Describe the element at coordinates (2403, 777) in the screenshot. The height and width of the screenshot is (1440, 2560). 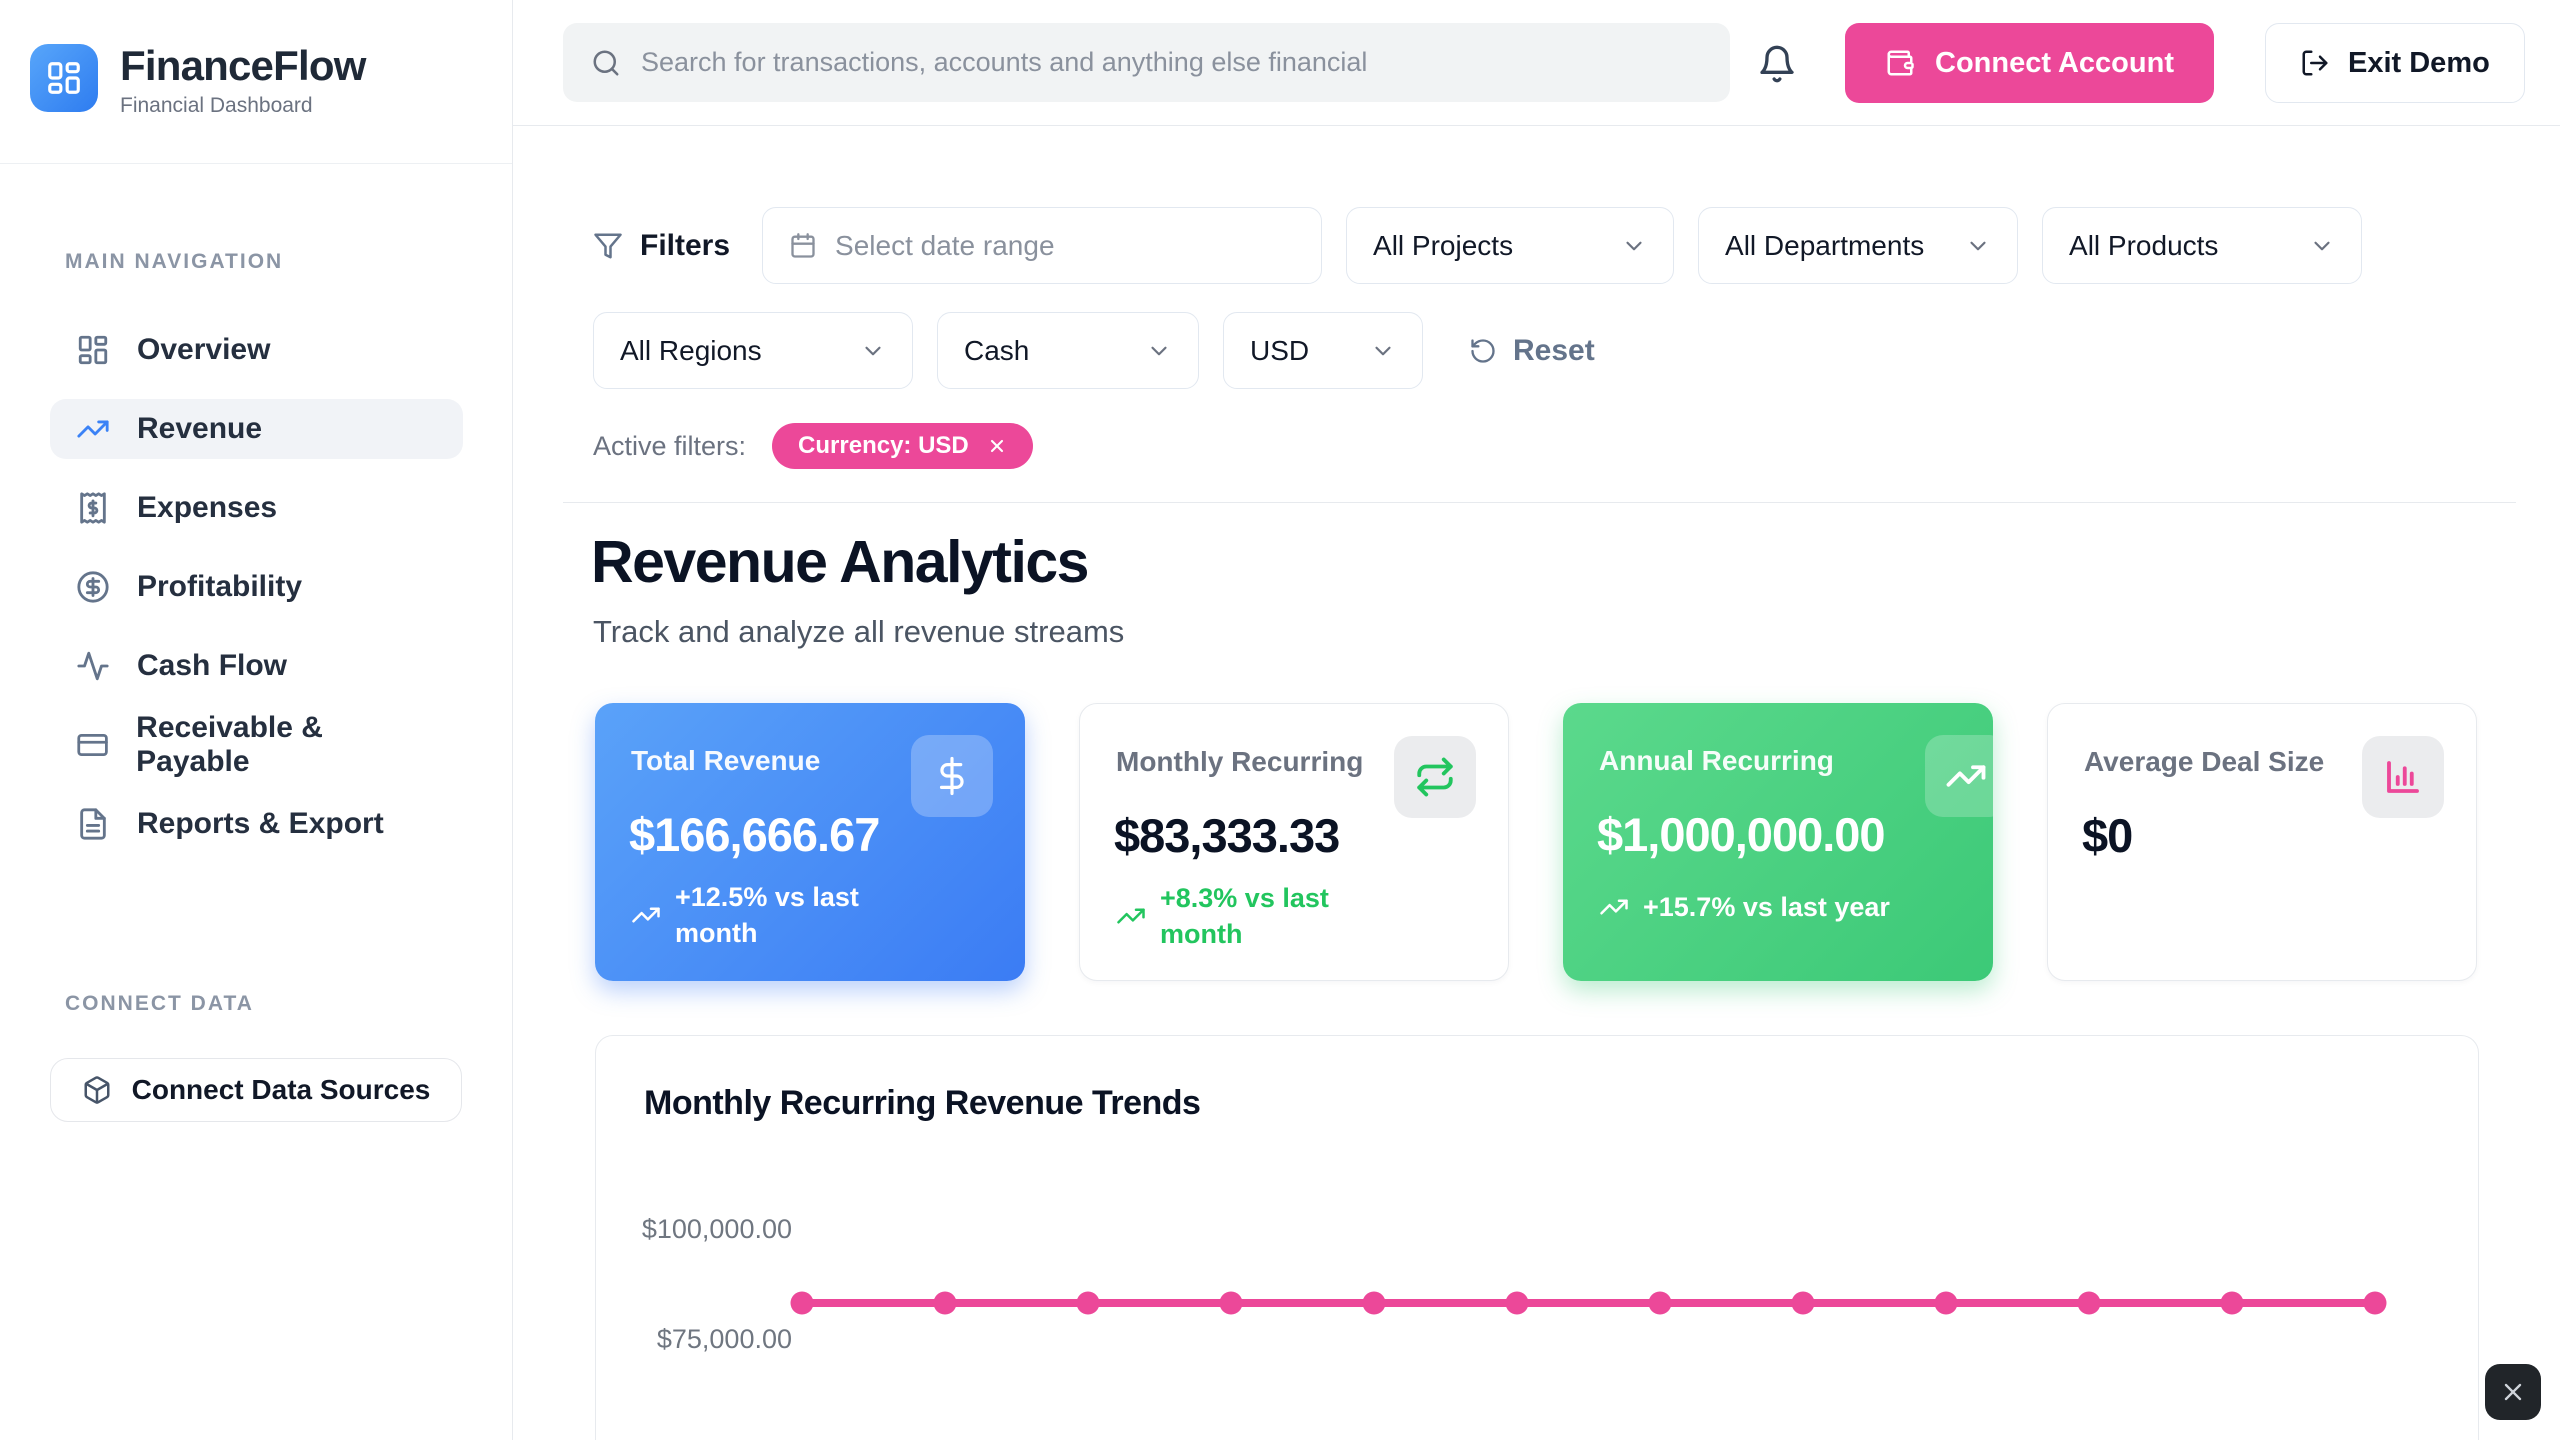
I see `bar-chart-icon` at that location.